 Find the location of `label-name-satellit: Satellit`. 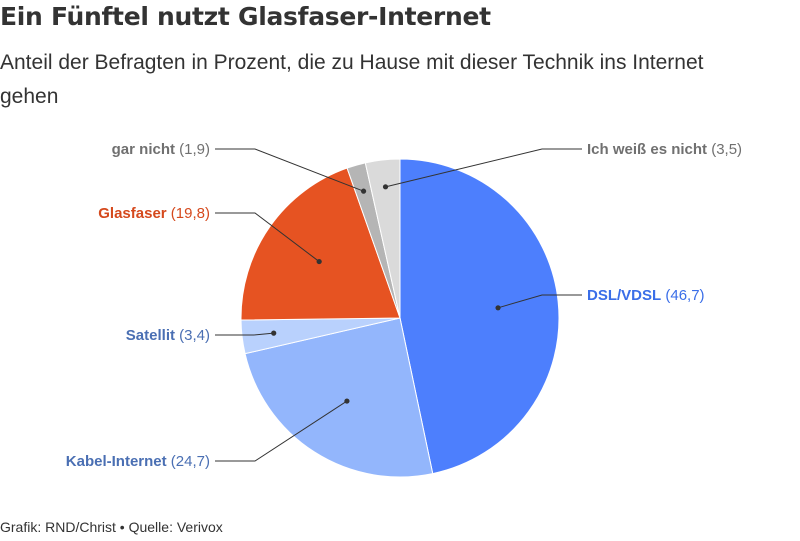

label-name-satellit: Satellit is located at coordinates (150, 335).